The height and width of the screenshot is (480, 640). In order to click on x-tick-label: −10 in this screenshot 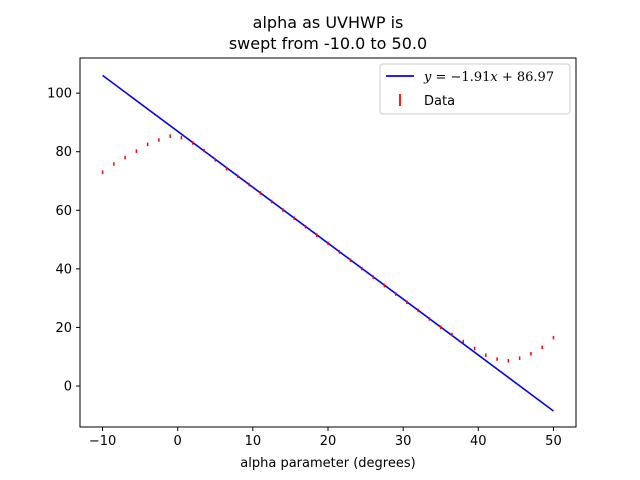, I will do `click(102, 441)`.